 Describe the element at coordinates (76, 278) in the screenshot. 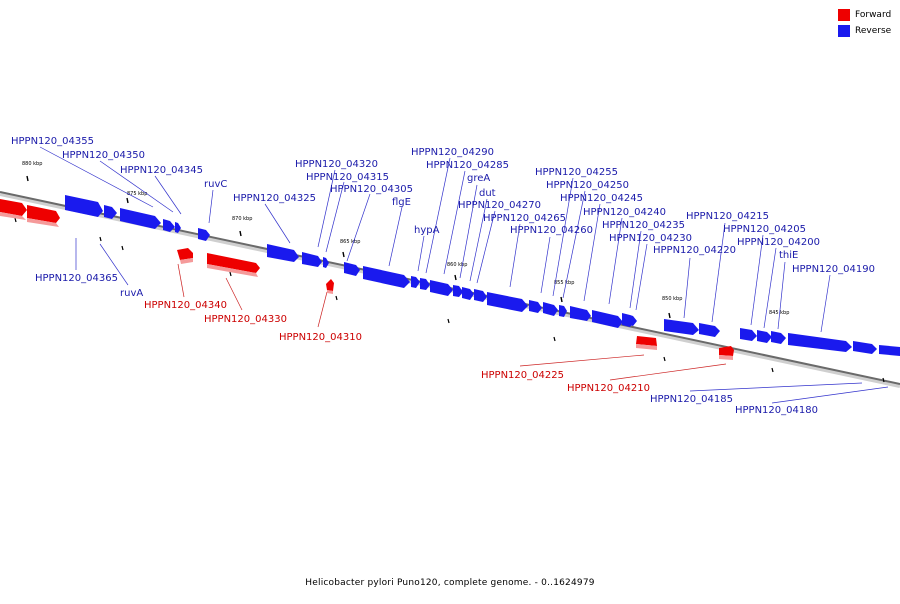

I see `gene-label: HPPN120_04365` at that location.